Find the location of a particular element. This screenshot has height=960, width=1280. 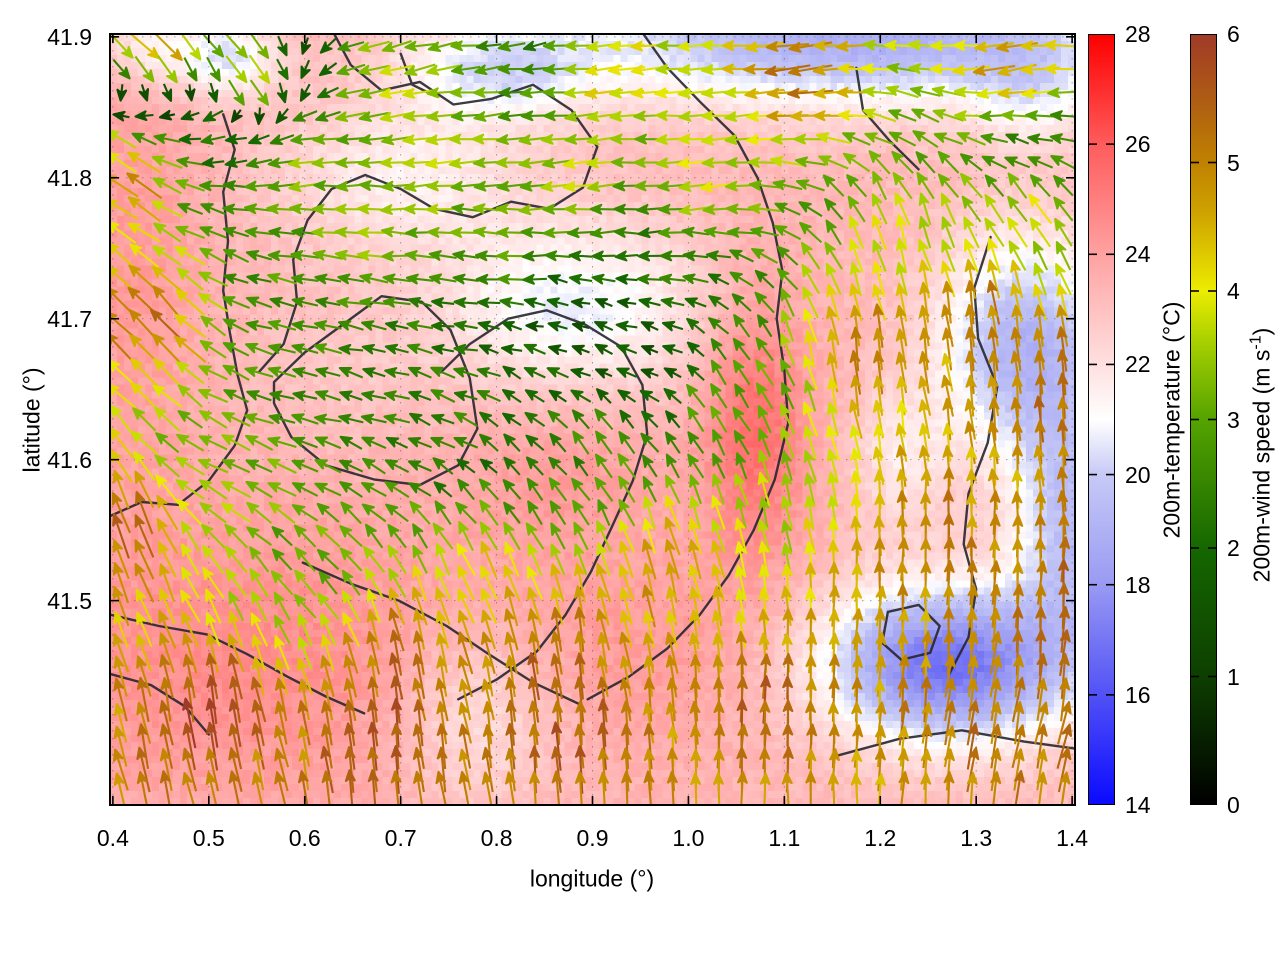

x-tick-label: 0.8 is located at coordinates (496, 838).